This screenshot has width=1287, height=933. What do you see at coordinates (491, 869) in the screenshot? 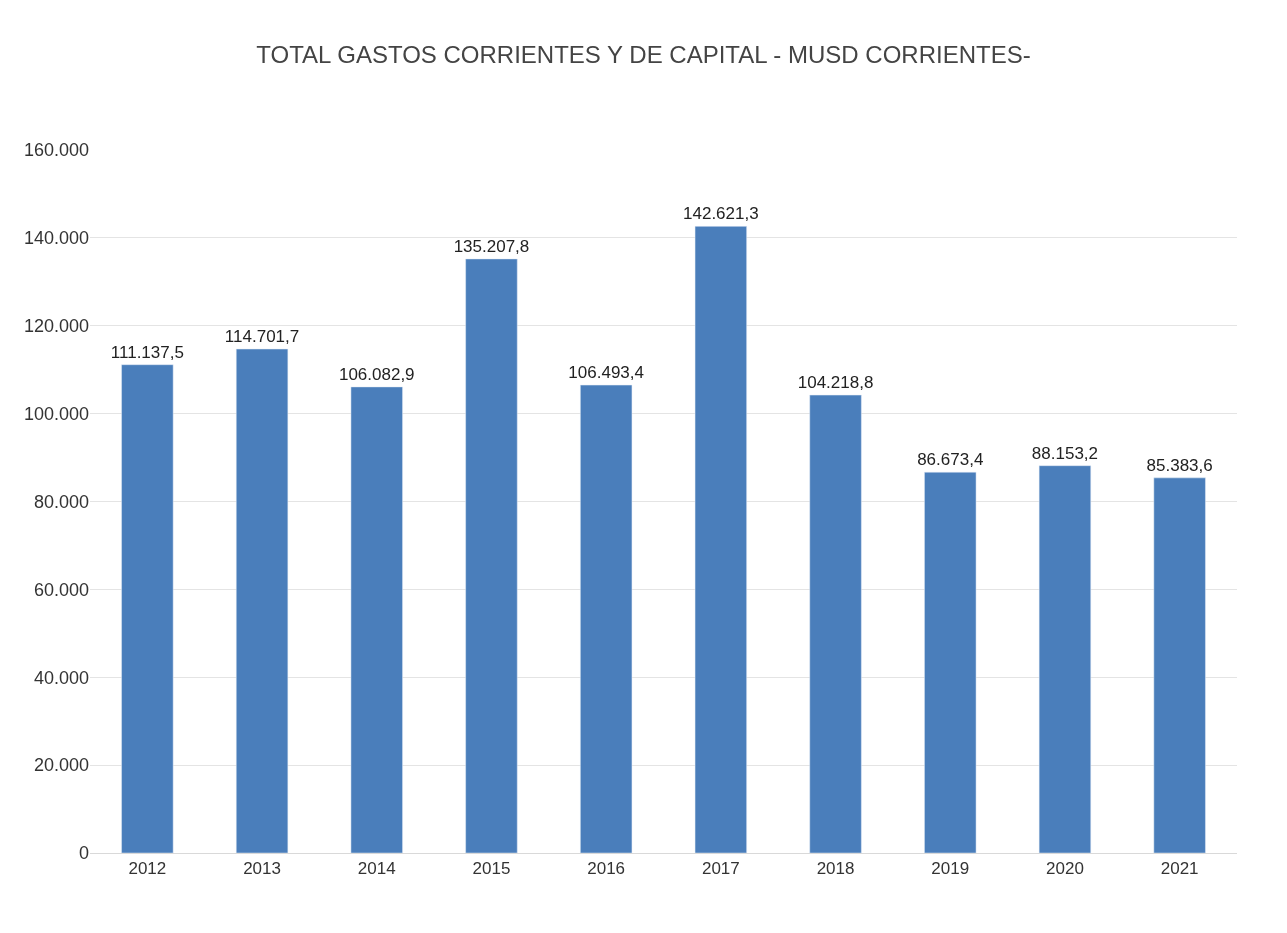
I see `x-tick-label: 2015` at bounding box center [491, 869].